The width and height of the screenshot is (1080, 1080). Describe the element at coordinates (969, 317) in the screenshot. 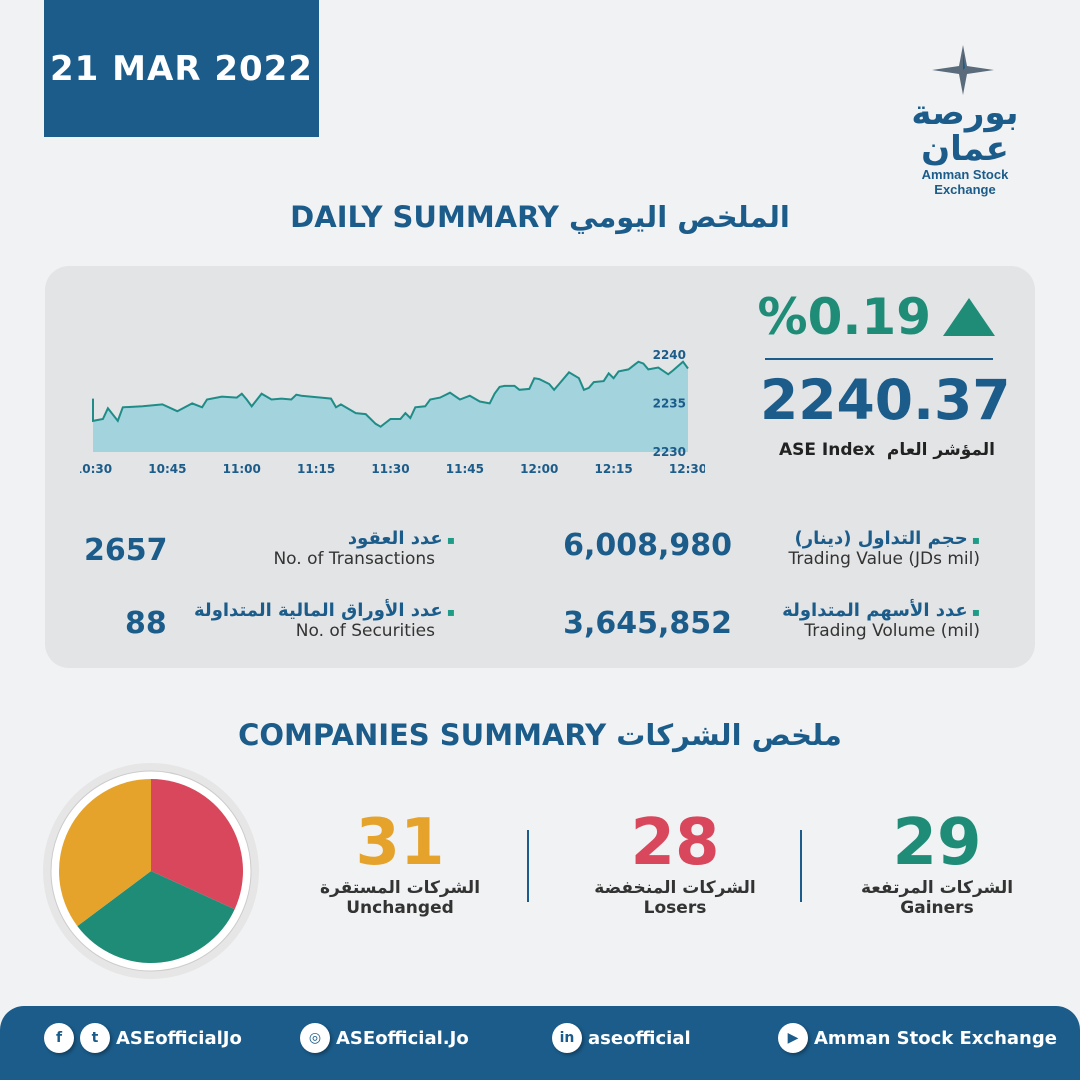

I see `up-arrow-icon` at that location.